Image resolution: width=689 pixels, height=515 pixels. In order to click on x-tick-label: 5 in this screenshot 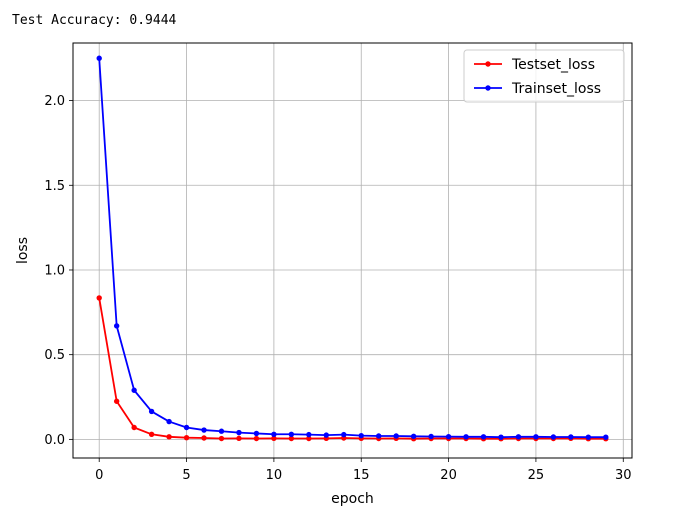, I will do `click(186, 475)`.